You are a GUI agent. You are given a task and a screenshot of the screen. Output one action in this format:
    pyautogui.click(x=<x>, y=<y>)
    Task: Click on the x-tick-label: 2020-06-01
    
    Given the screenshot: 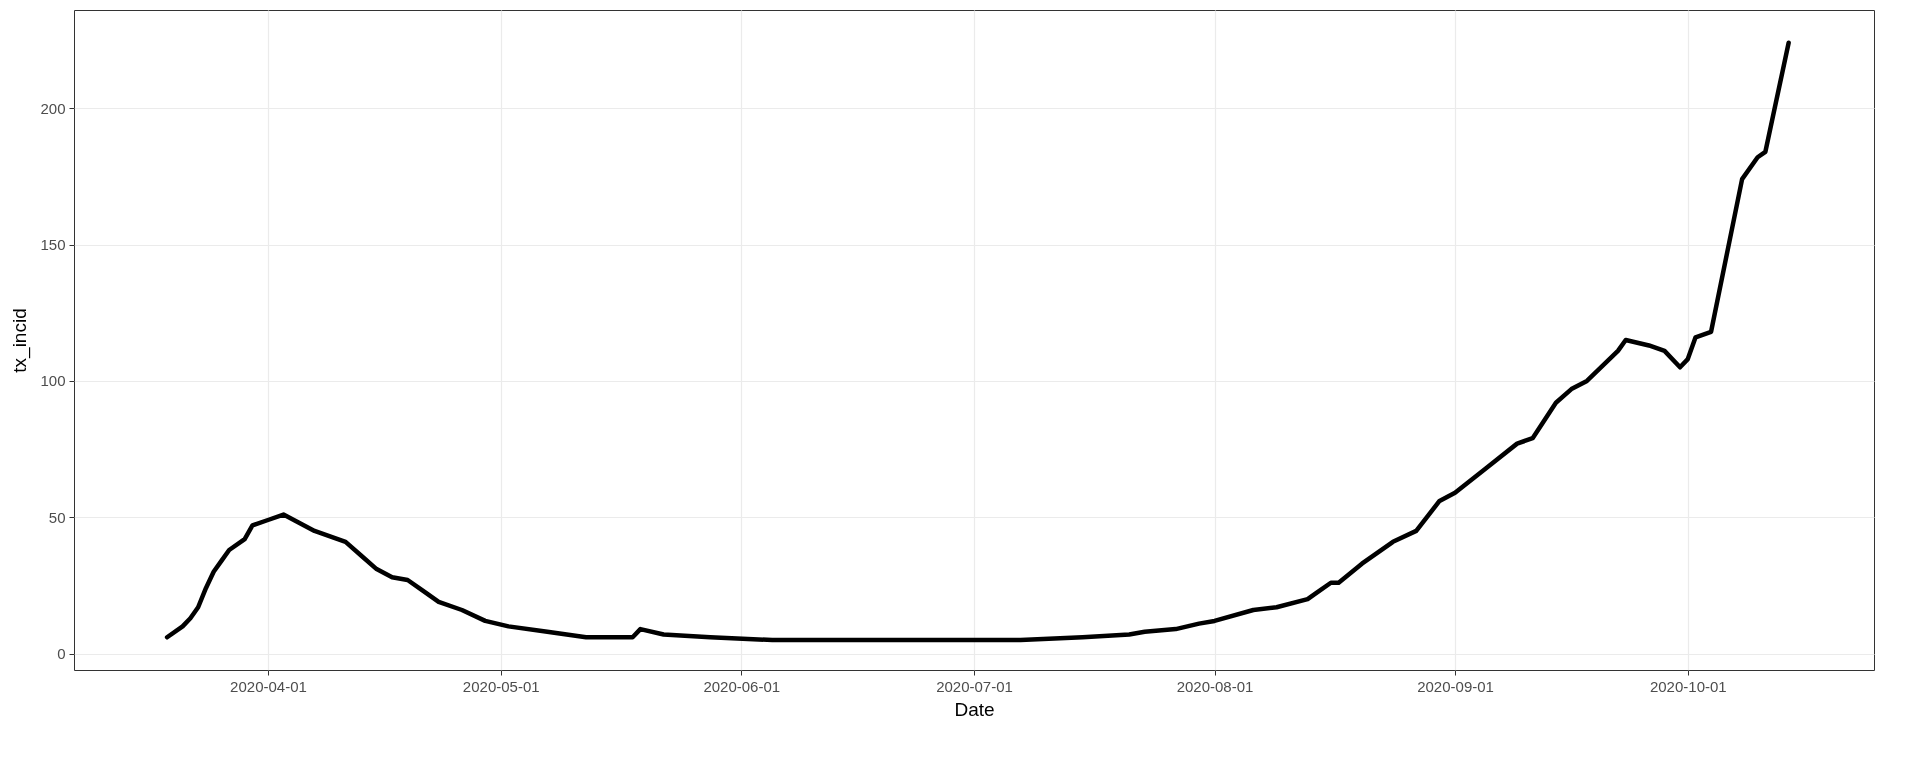 What is the action you would take?
    pyautogui.click(x=742, y=686)
    